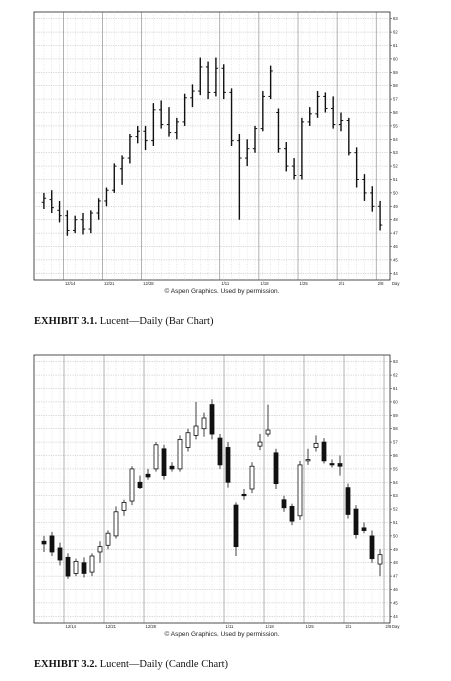 The height and width of the screenshot is (681, 451). I want to click on y-tick-label: 59, so click(395, 415).